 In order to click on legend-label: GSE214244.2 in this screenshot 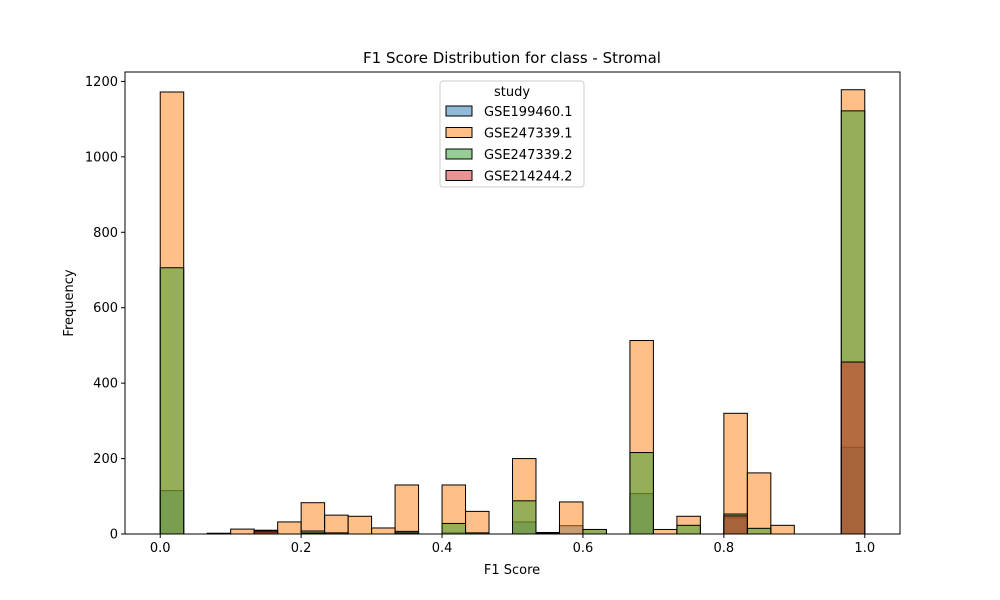, I will do `click(528, 177)`.